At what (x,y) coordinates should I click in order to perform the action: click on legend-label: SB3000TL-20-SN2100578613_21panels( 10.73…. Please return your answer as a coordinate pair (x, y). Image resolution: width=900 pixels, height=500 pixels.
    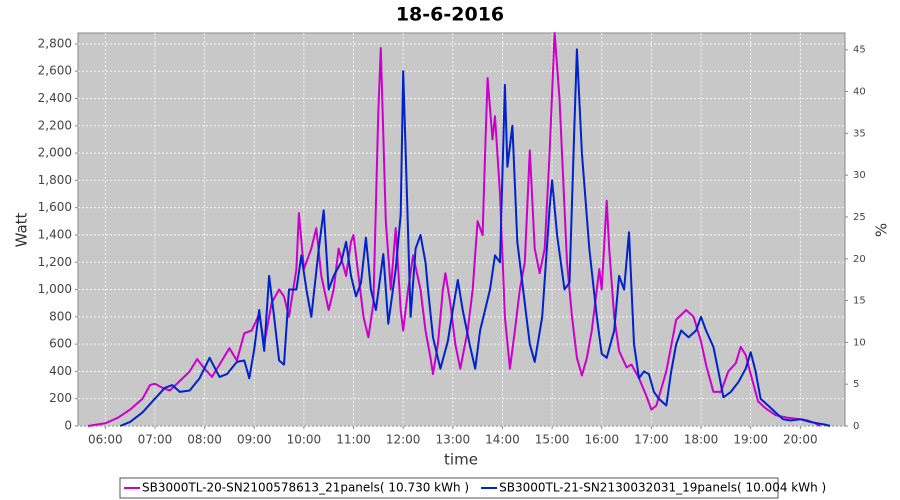
    Looking at the image, I should click on (305, 488).